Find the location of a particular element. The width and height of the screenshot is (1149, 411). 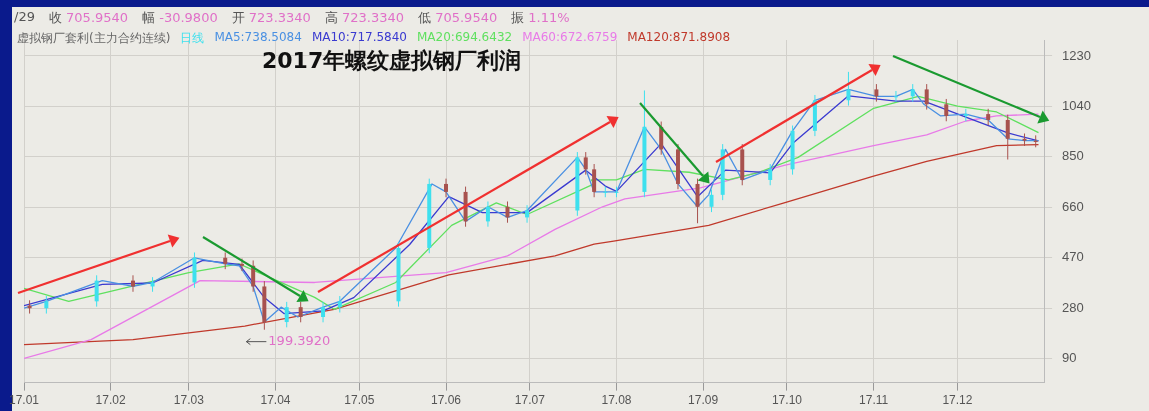

y-tick-label: 90 is located at coordinates (1069, 358).